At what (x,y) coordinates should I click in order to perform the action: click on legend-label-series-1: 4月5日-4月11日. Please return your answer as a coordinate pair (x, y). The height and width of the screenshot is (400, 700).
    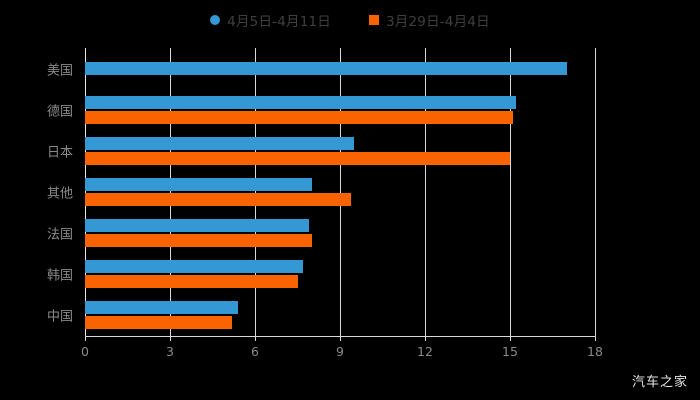
    Looking at the image, I should click on (279, 22).